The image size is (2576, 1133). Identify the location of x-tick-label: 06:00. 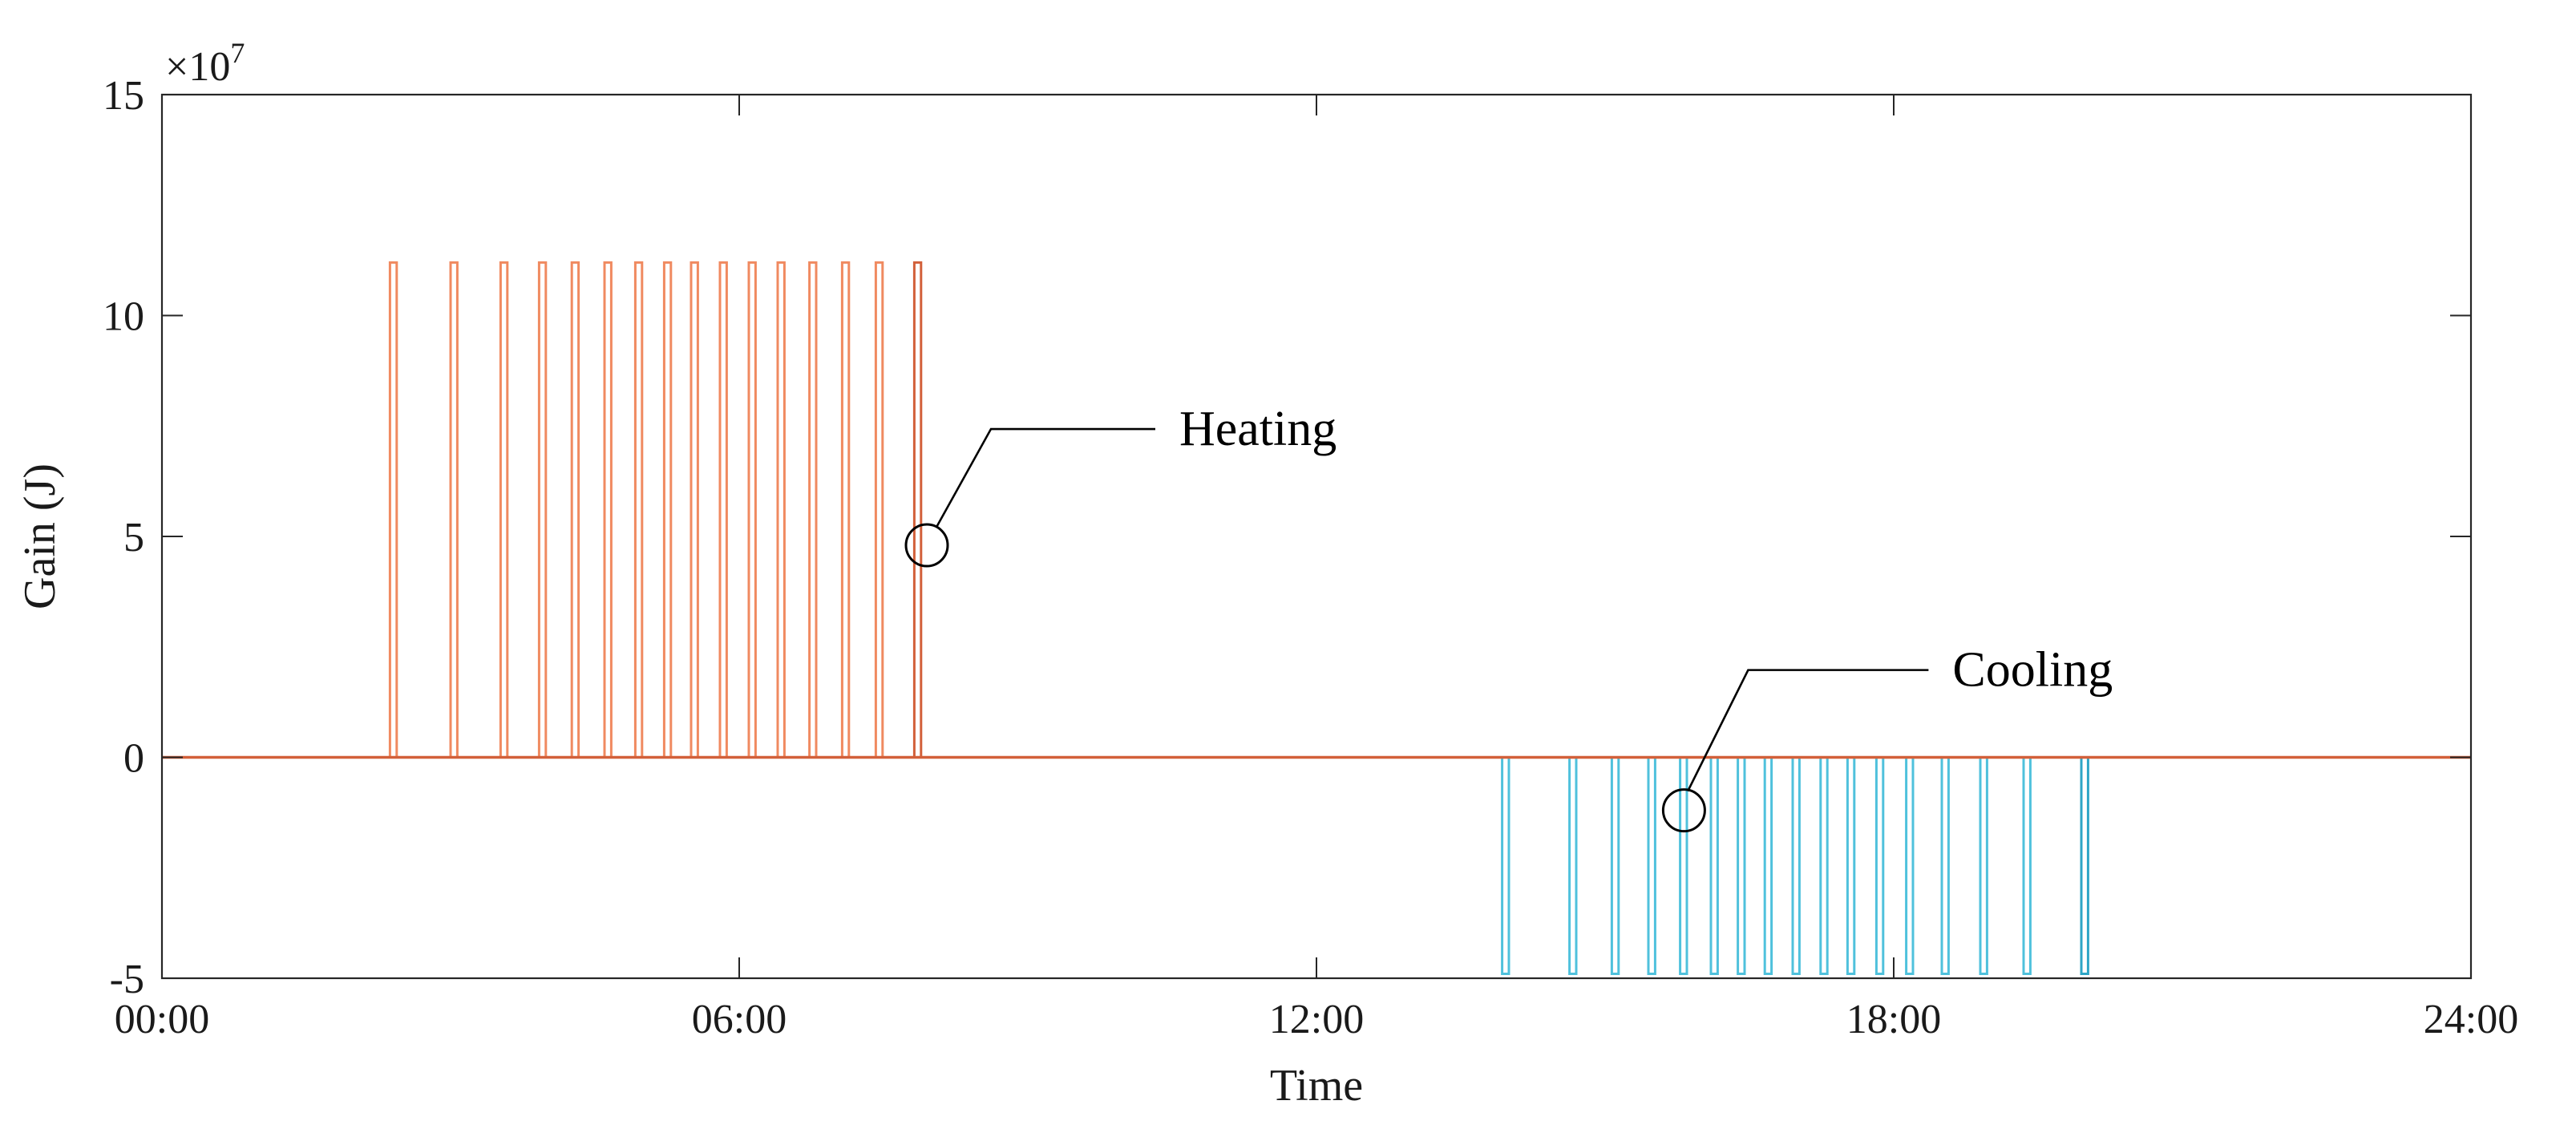
(739, 1019).